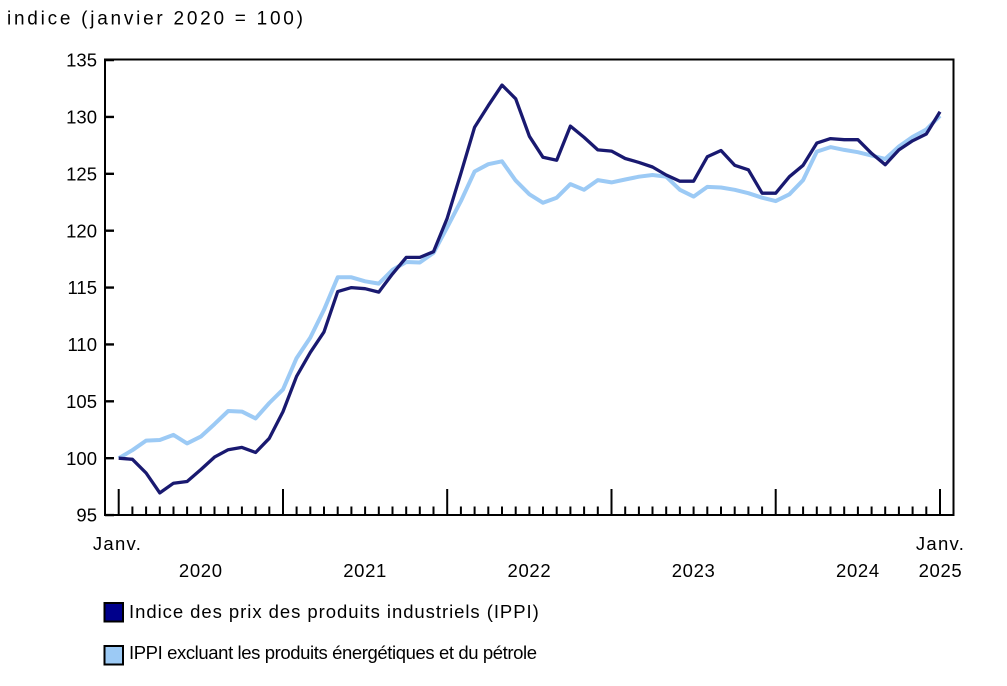 Image resolution: width=1007 pixels, height=686 pixels. I want to click on svg-text: 130, so click(81, 117).